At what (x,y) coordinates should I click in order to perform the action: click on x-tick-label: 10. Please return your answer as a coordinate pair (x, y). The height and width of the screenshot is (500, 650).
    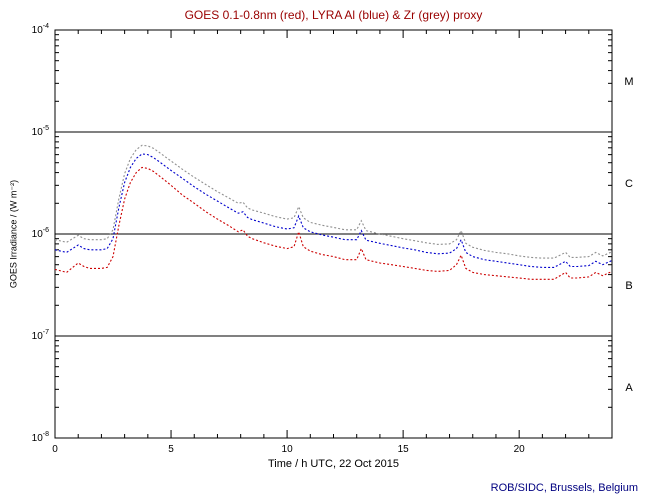
    Looking at the image, I should click on (288, 449).